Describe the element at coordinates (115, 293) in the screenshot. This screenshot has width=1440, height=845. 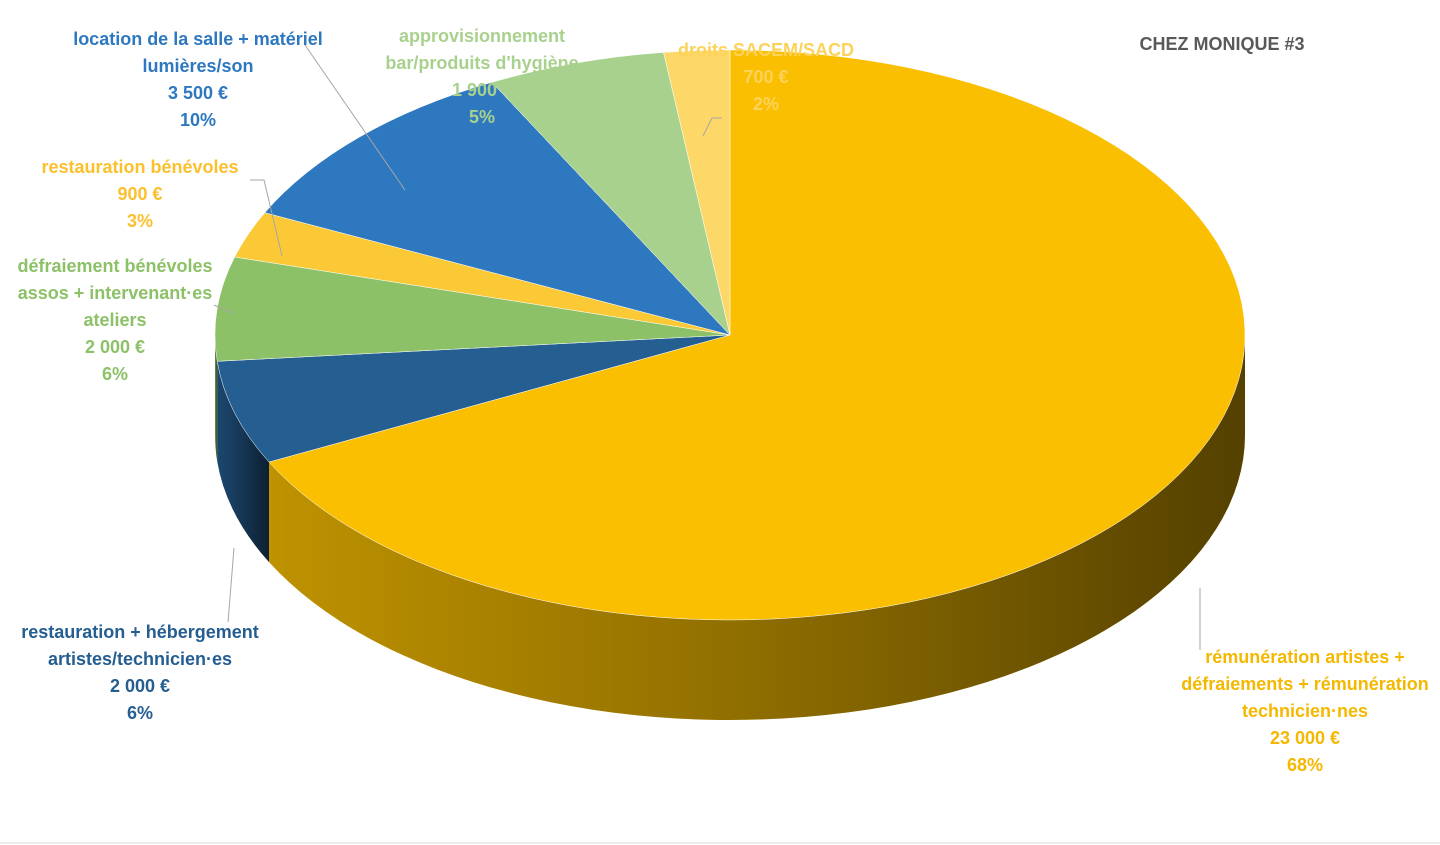
I see `label-line: assos + intervenant·es` at that location.